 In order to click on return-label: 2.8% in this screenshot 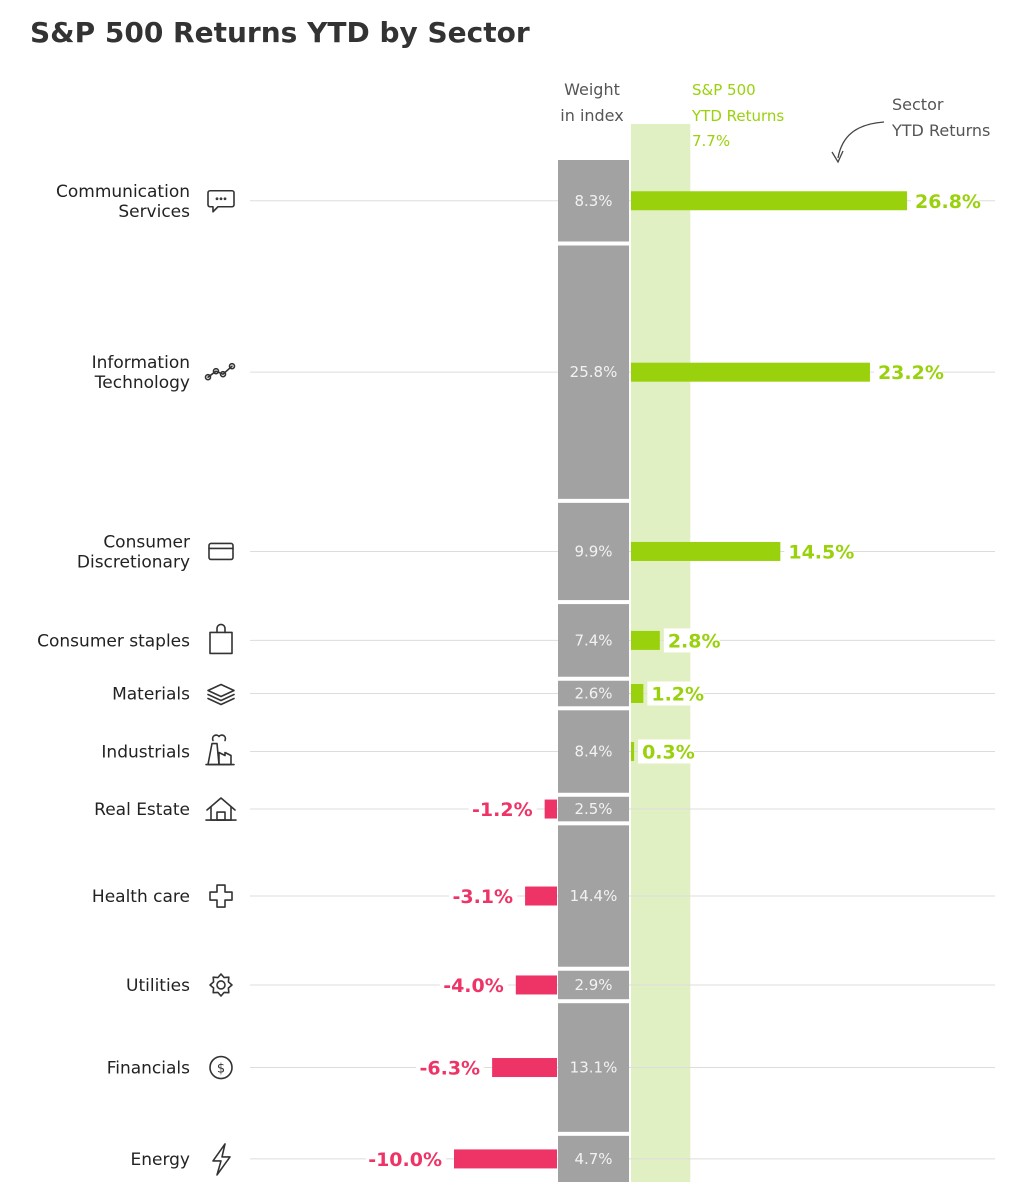, I will do `click(694, 641)`.